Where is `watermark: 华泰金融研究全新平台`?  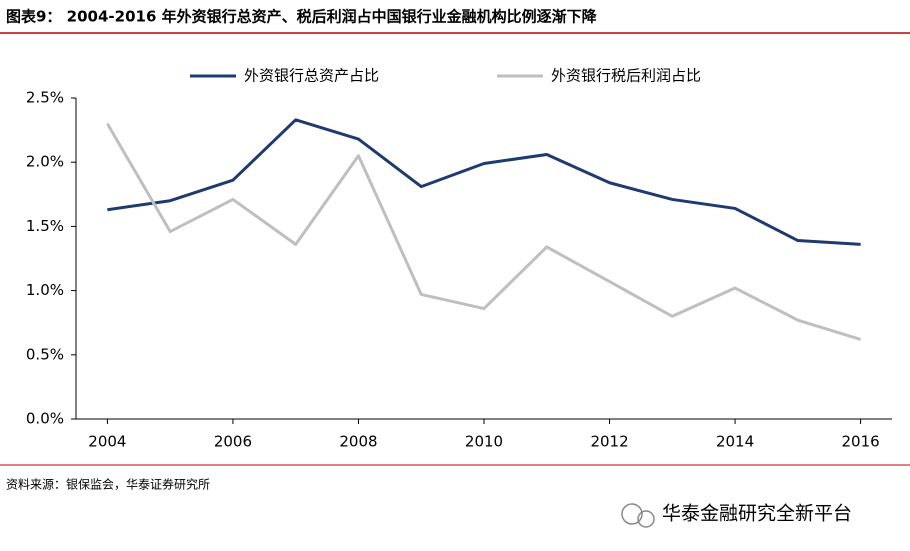
watermark: 华泰金融研究全新平台 is located at coordinates (757, 514).